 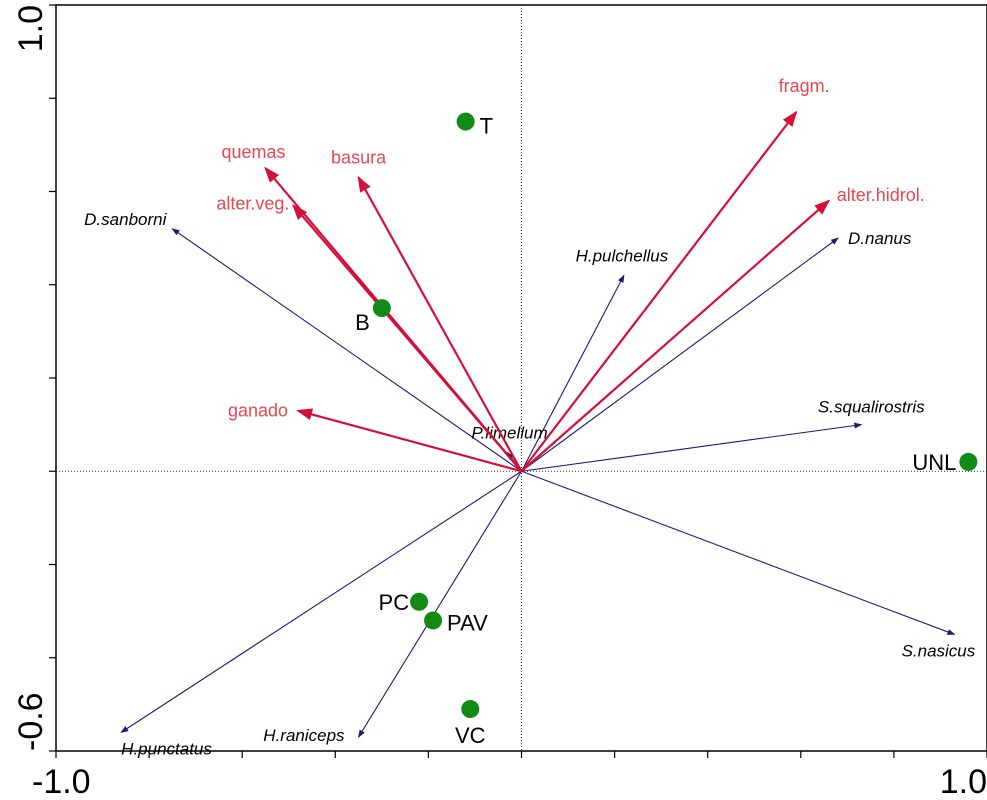 What do you see at coordinates (381, 308) in the screenshot?
I see `site-point-B` at bounding box center [381, 308].